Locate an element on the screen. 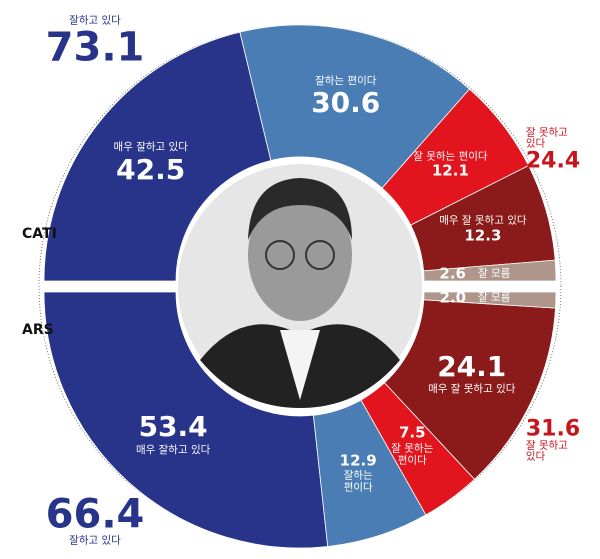  segment-label: 잘하는 편이다 30.6 is located at coordinates (345, 96).